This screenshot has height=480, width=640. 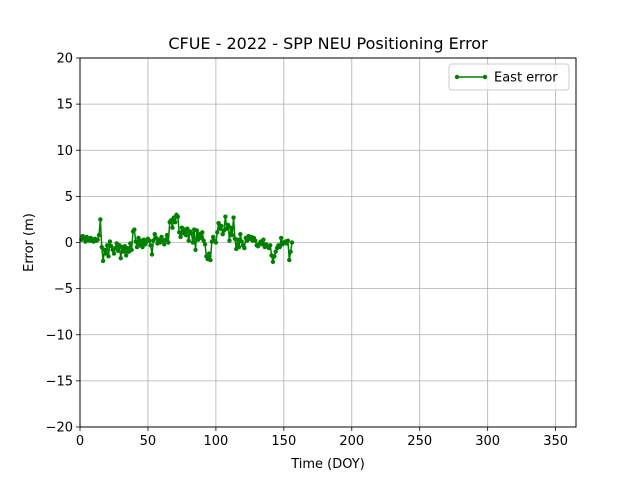 What do you see at coordinates (59, 381) in the screenshot?
I see `y-tick-label: −15` at bounding box center [59, 381].